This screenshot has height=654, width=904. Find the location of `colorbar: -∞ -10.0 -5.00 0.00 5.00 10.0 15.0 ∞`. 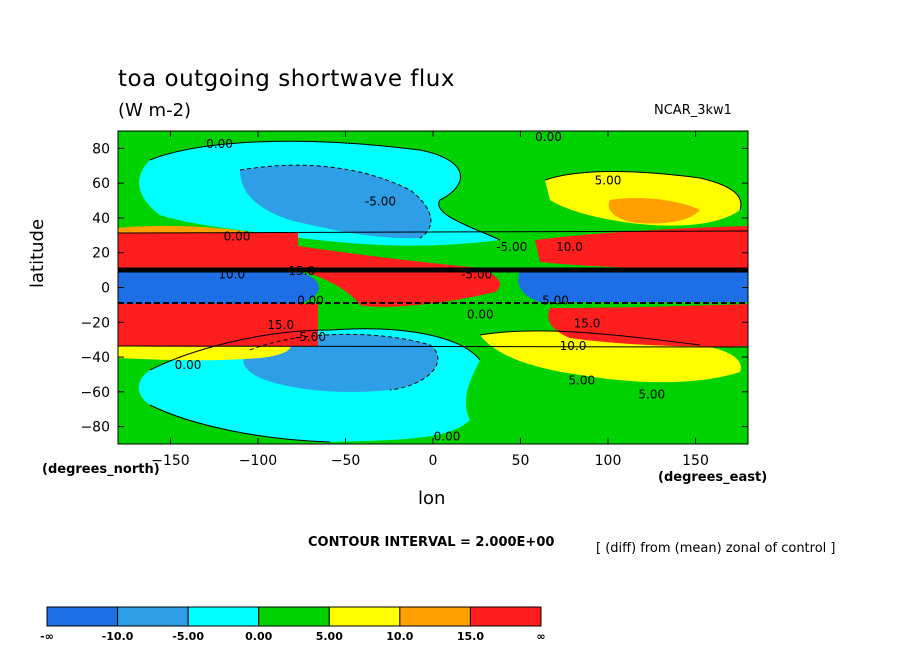

colorbar: -∞ -10.0 -5.00 0.00 5.00 10.0 15.0 ∞ is located at coordinates (293, 624).